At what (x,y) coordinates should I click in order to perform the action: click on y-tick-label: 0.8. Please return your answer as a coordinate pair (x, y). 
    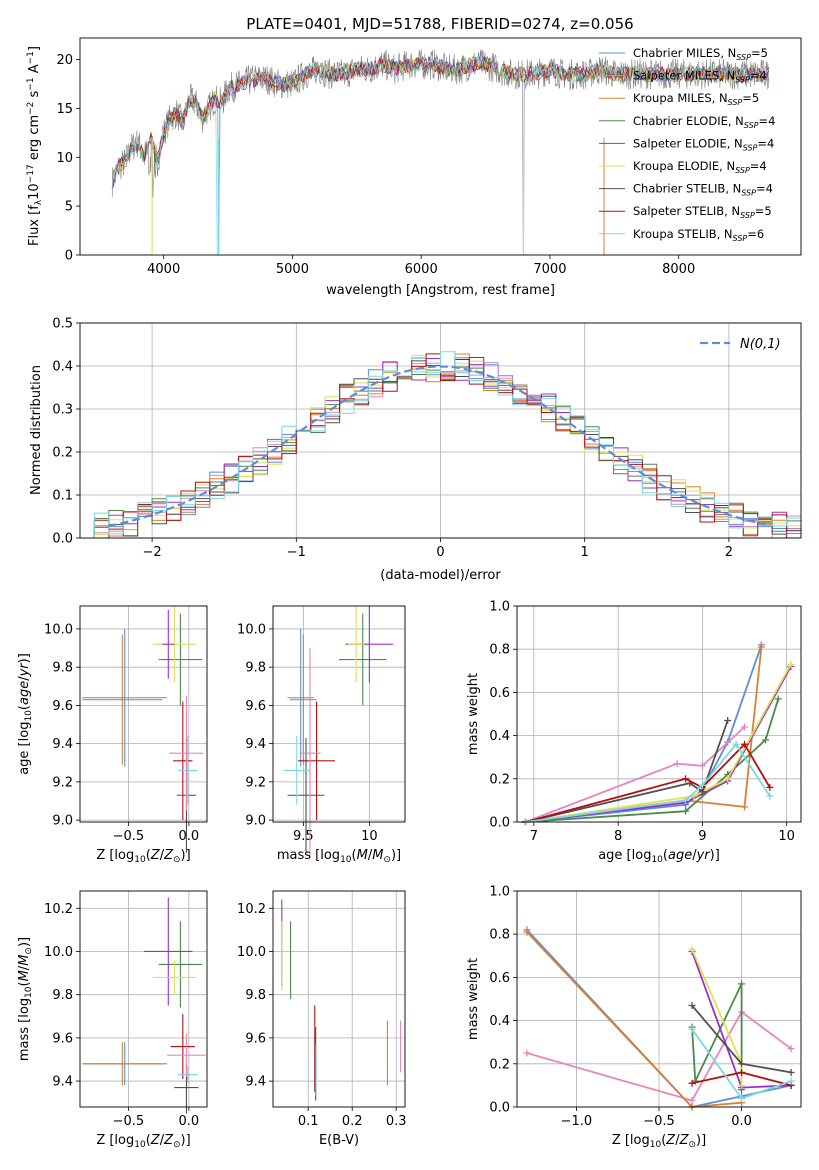
    Looking at the image, I should click on (499, 935).